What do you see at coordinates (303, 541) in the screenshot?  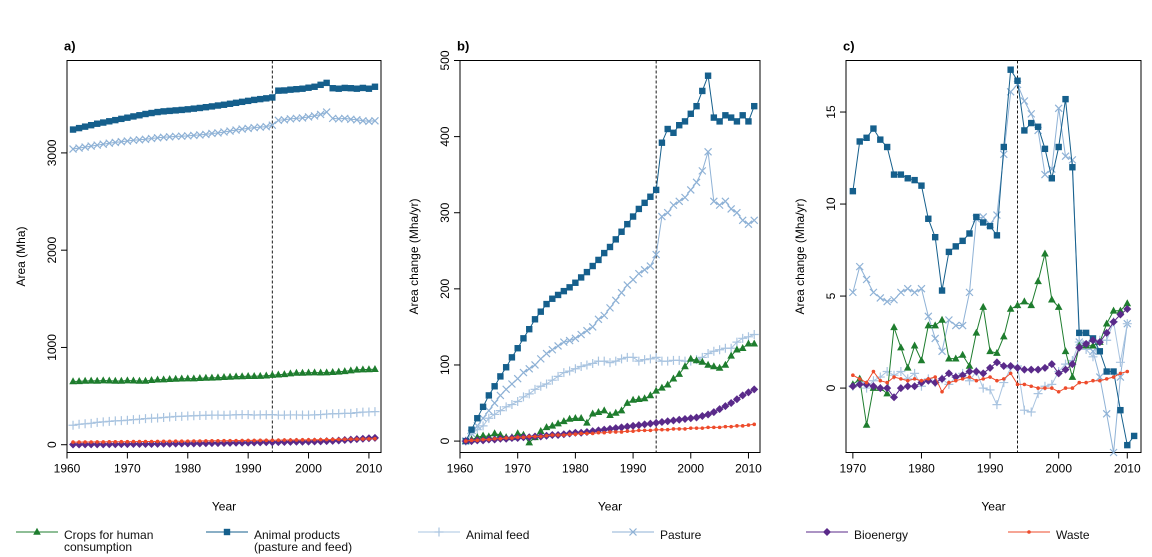 I see `legend-label-animal: Animal products (pasture and feed)` at bounding box center [303, 541].